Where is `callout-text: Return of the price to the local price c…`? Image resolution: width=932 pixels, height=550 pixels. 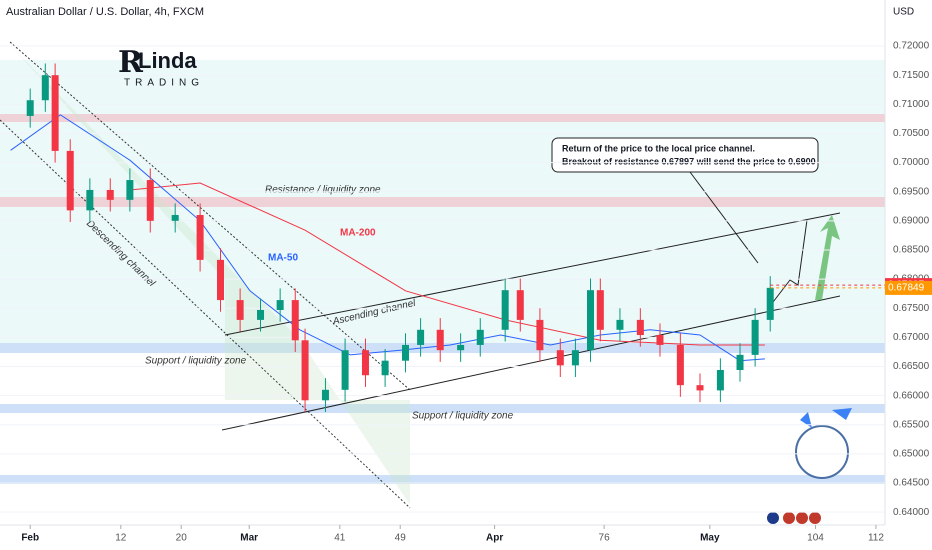 callout-text: Return of the price to the local price c… is located at coordinates (658, 148).